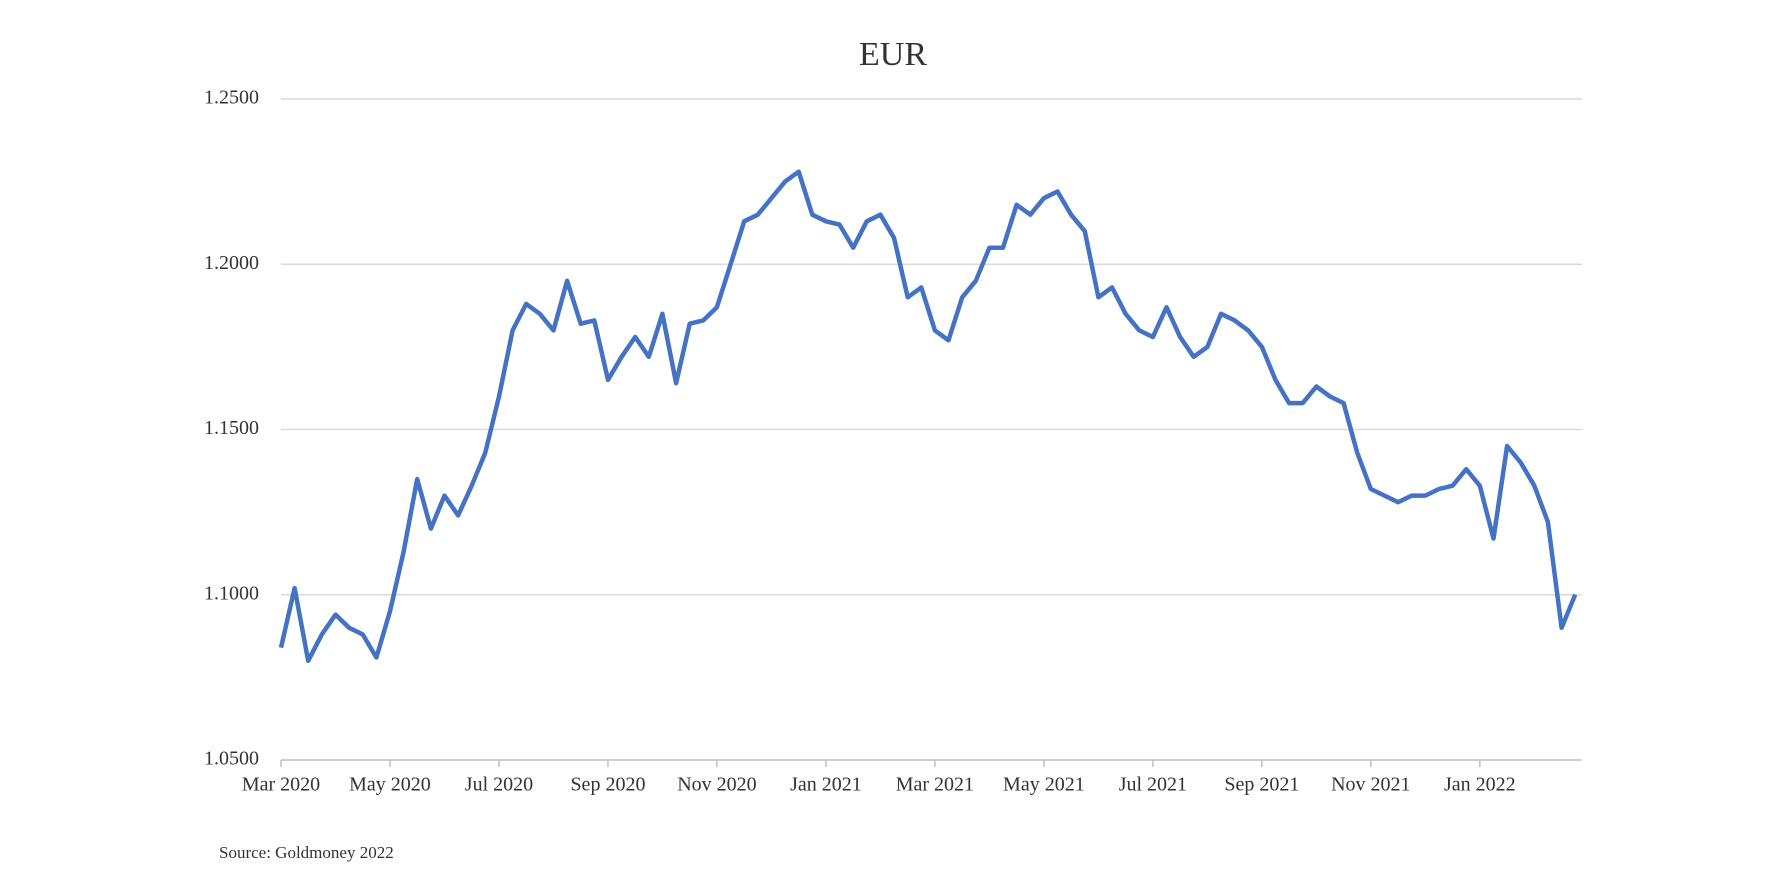  What do you see at coordinates (826, 785) in the screenshot?
I see `x-tick-label: Jan 2021` at bounding box center [826, 785].